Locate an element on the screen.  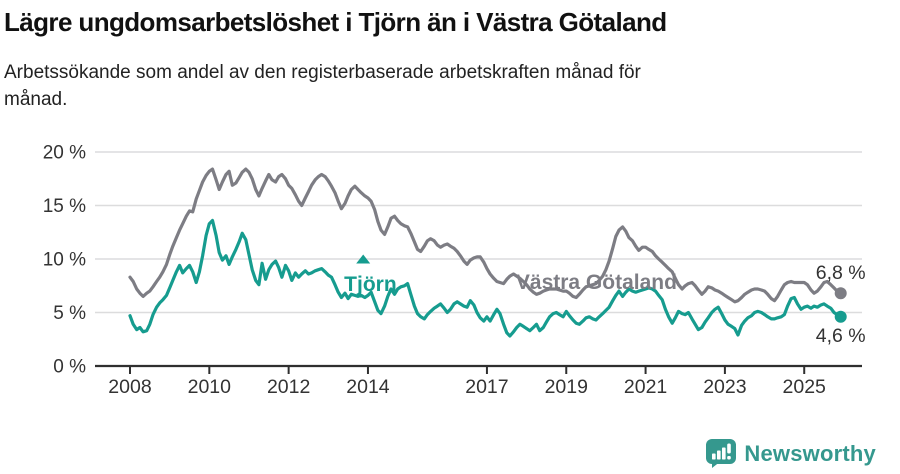
y-tick-label: 5 % is located at coordinates (69, 313).